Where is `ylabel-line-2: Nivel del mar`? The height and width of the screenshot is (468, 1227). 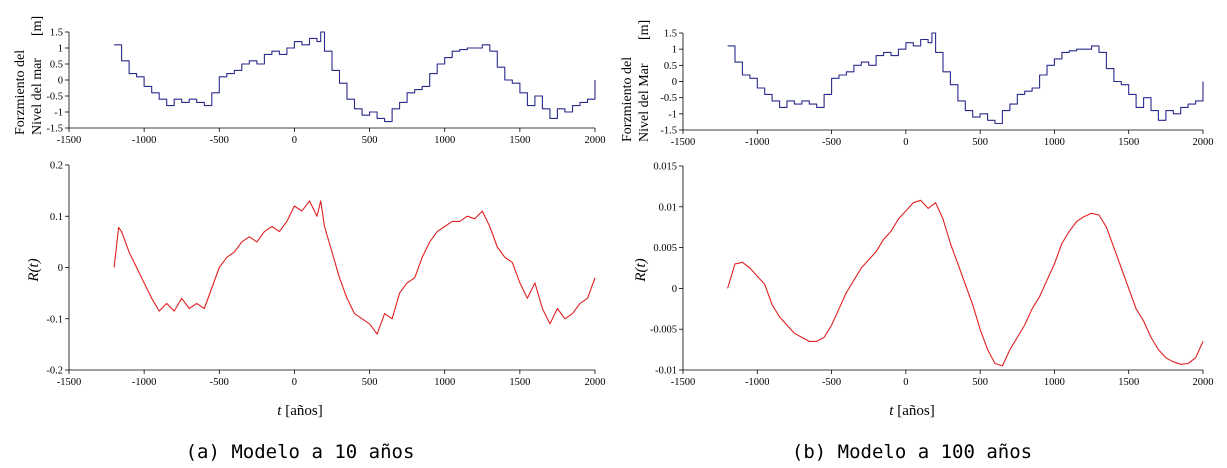 ylabel-line-2: Nivel del mar is located at coordinates (37, 96).